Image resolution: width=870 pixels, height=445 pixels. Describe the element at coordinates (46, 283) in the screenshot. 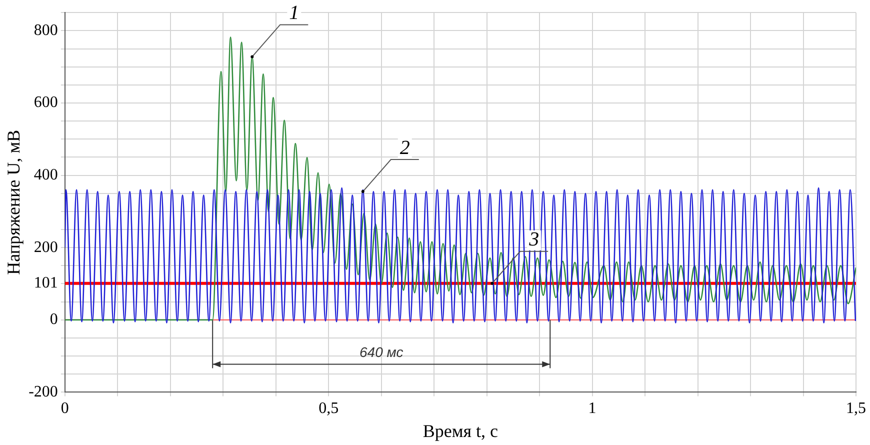

I see `y-tick-label: 101` at that location.